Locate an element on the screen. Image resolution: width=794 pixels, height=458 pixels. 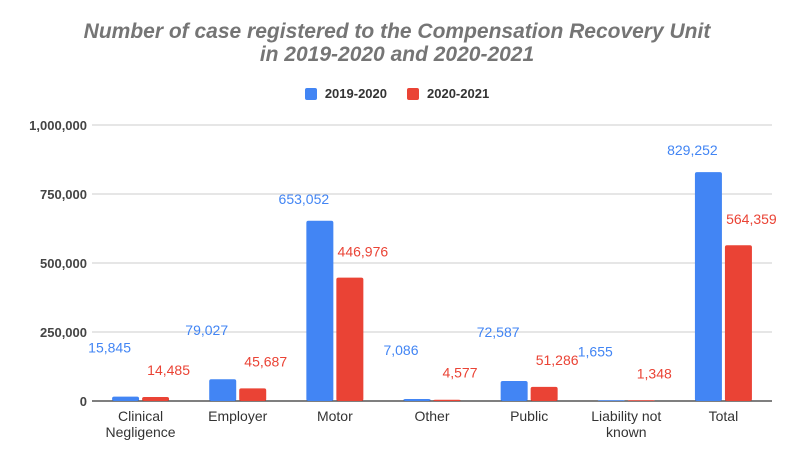
data-label-2020-2021: 45,687 is located at coordinates (265, 361).